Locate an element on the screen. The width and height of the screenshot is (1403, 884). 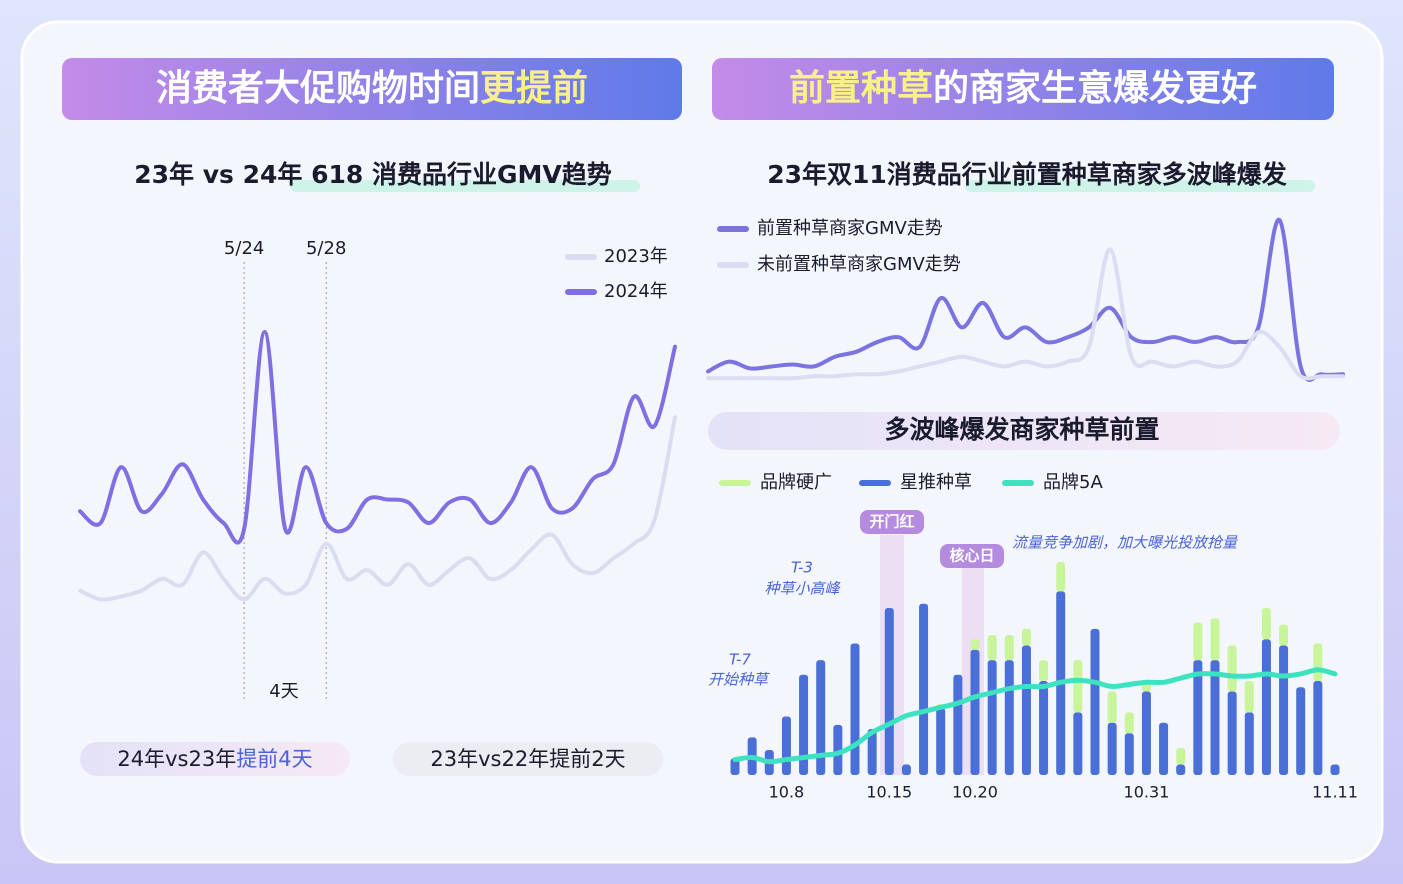
annotation: 4天 is located at coordinates (283, 691).